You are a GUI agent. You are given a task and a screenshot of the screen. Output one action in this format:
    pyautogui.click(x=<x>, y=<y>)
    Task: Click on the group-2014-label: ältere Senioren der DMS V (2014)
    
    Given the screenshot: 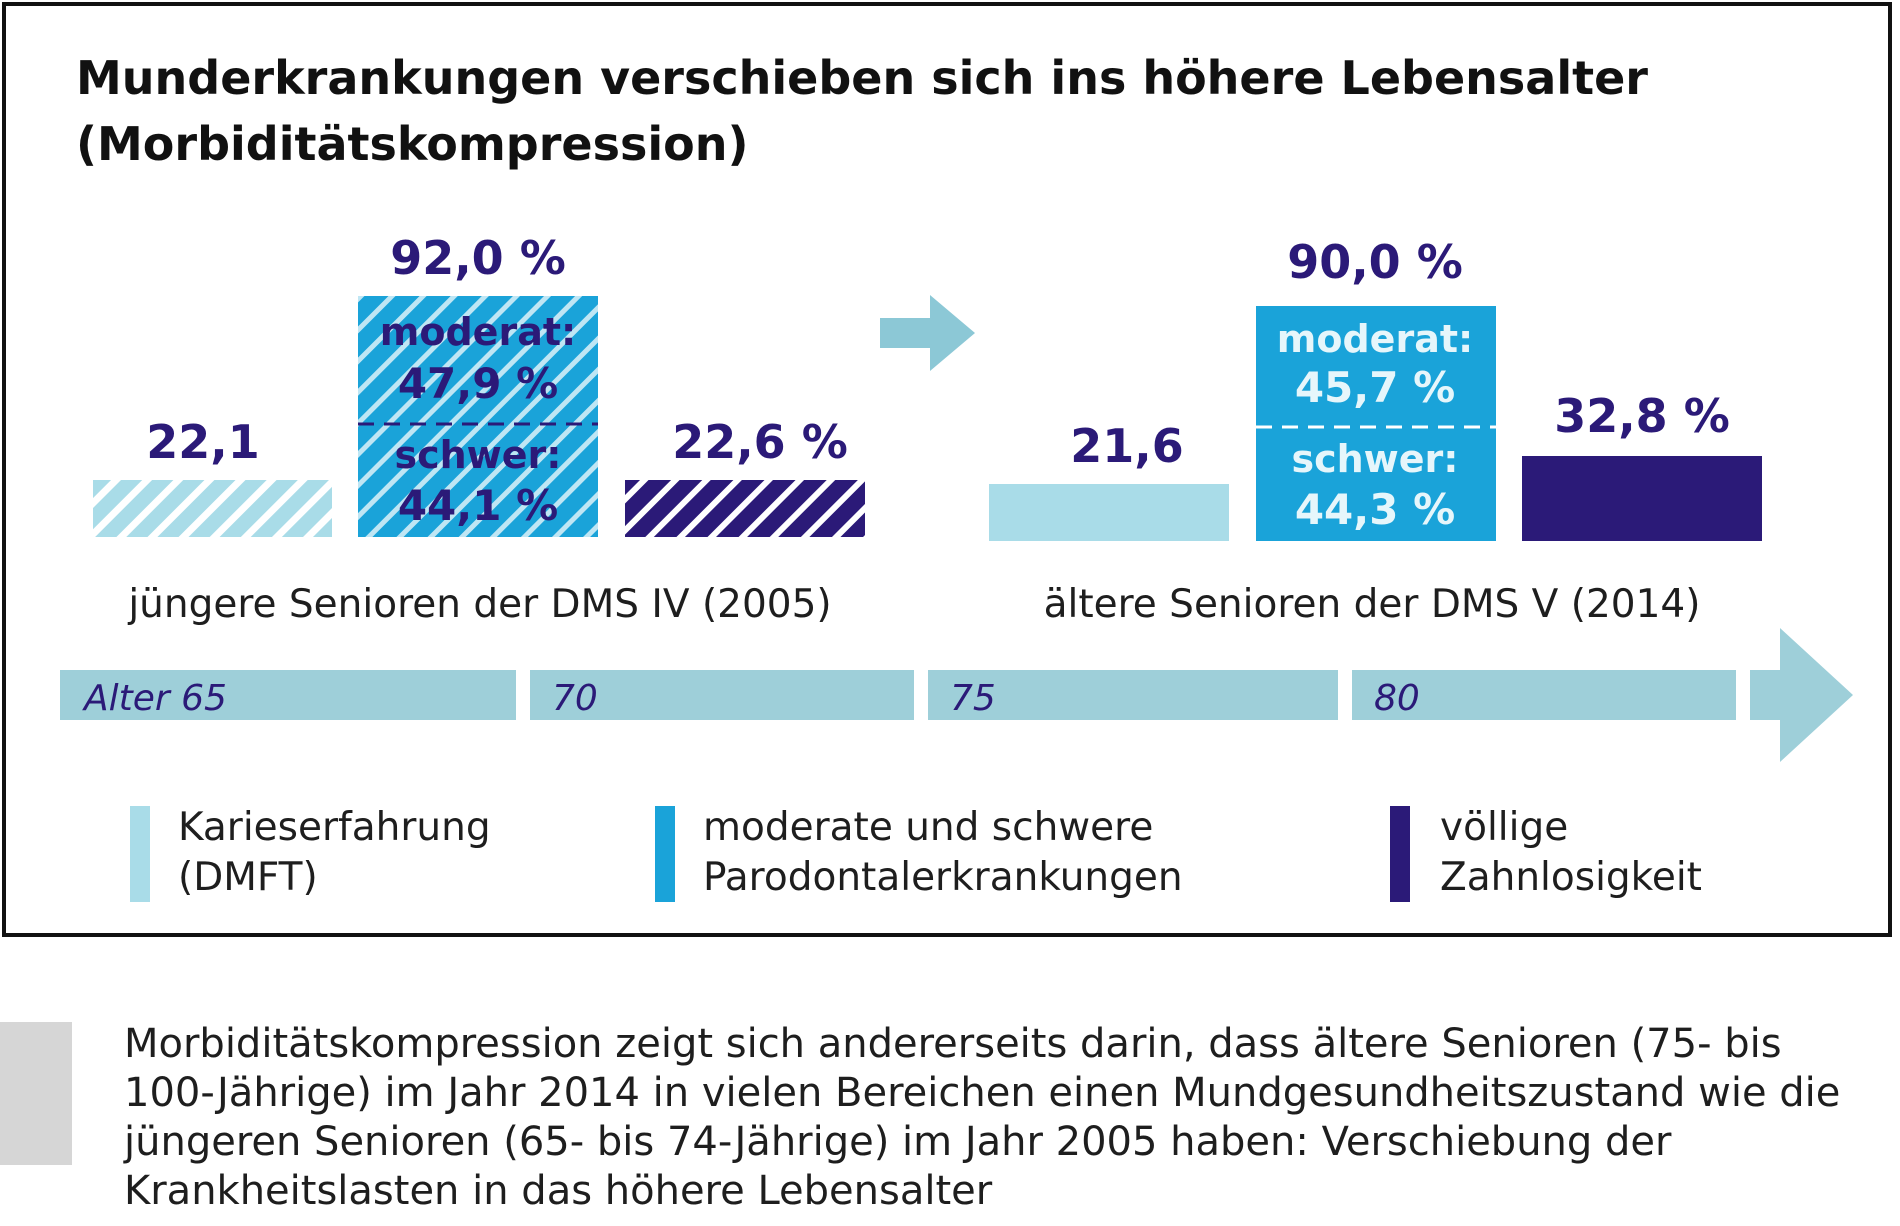 What is the action you would take?
    pyautogui.click(x=1372, y=604)
    